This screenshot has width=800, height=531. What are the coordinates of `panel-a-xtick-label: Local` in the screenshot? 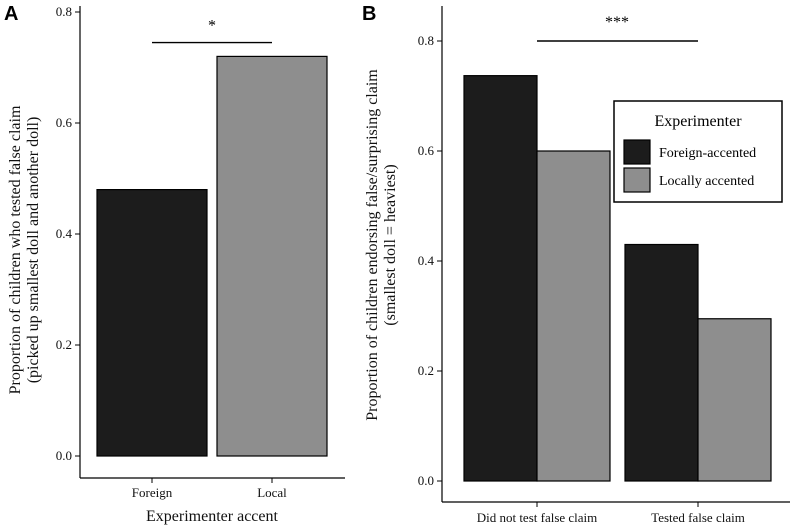 It's located at (272, 492).